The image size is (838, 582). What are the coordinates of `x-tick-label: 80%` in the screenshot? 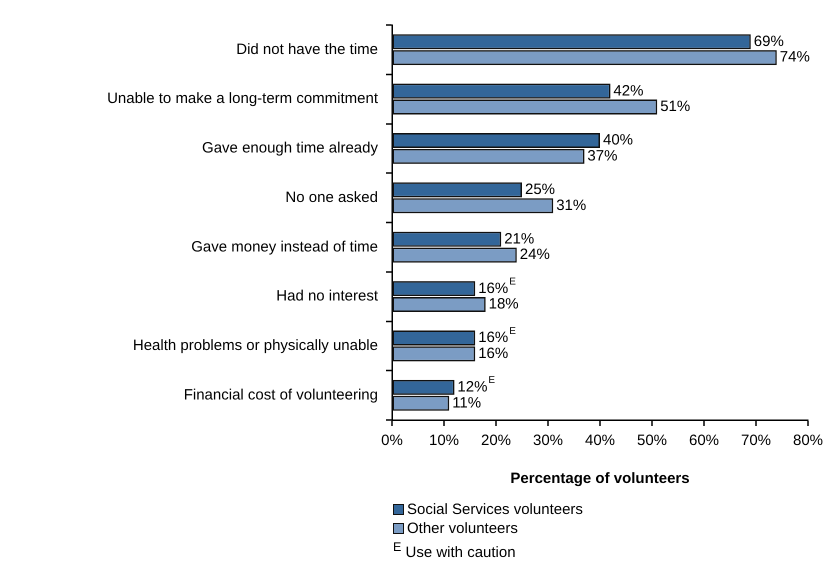 It's located at (808, 441).